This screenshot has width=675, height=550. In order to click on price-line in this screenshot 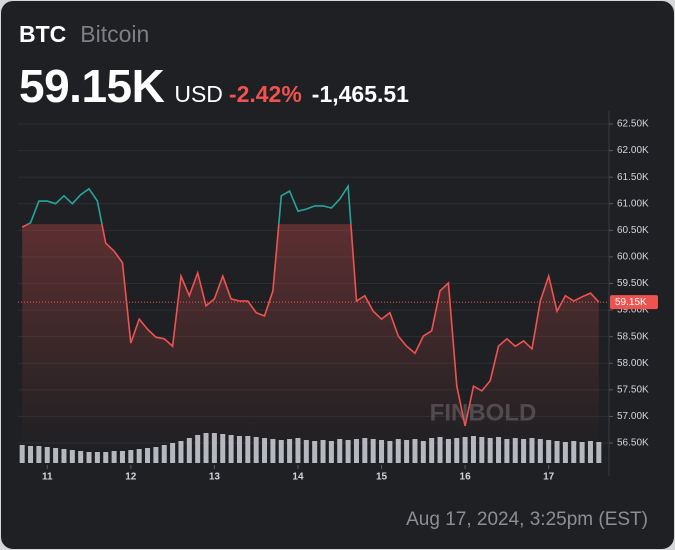, I will do `click(189, 204)`.